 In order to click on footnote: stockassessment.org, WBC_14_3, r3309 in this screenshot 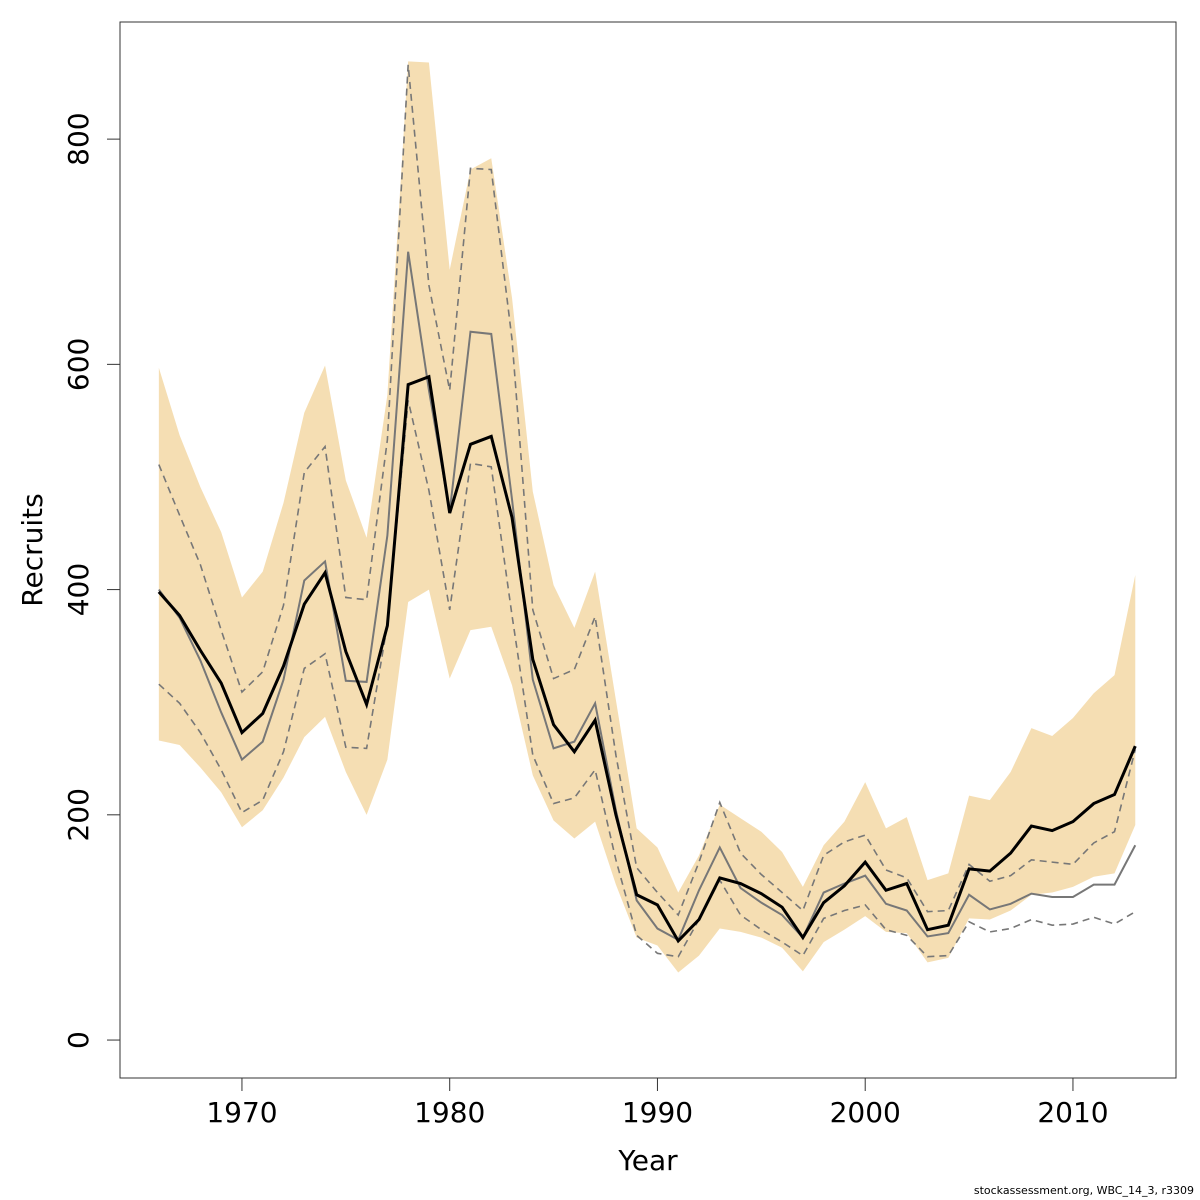, I will do `click(1084, 1190)`.